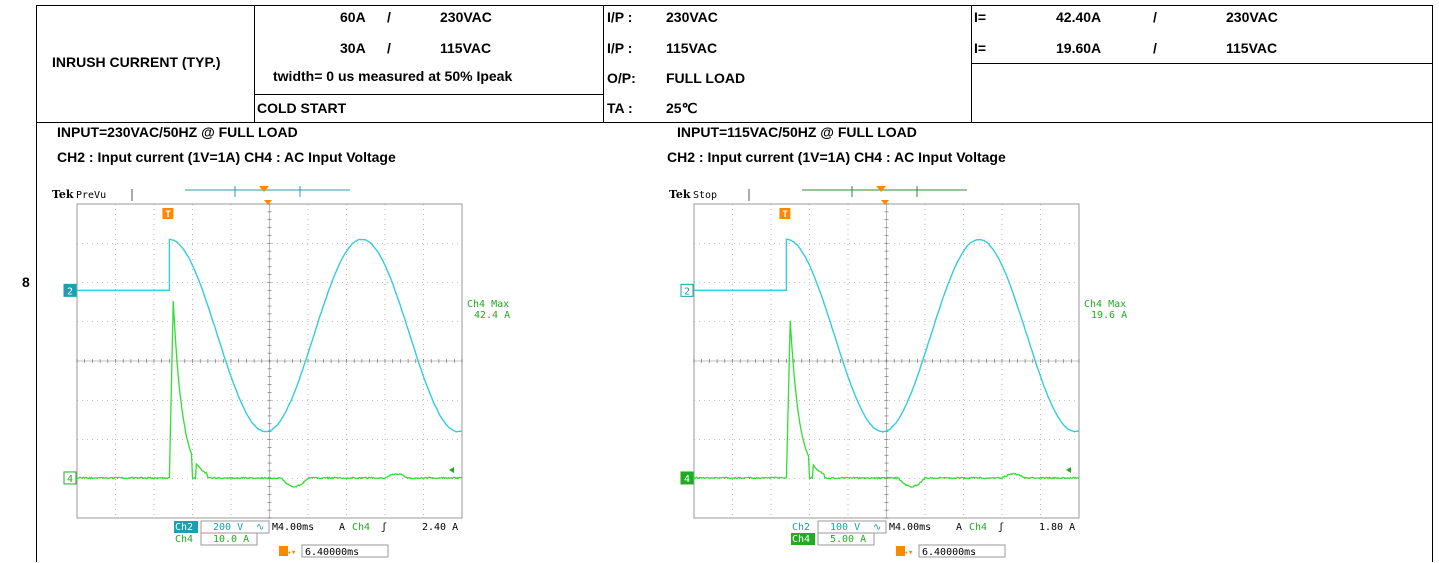  Describe the element at coordinates (705, 78) in the screenshot. I see `cond-value-3: FULL LOAD` at that location.